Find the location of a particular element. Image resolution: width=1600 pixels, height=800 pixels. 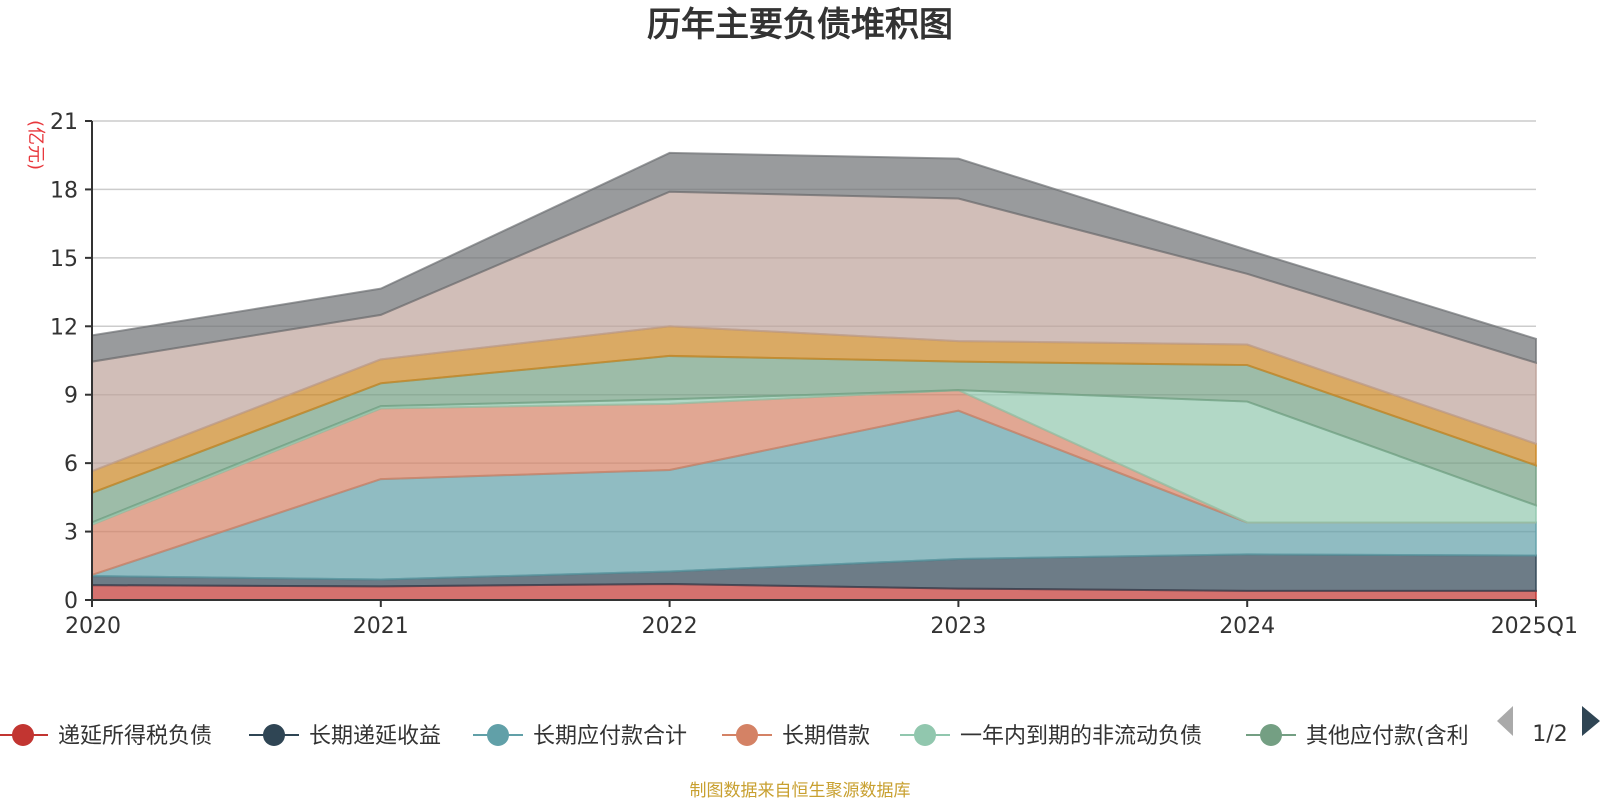

x-tick-label: 2024 is located at coordinates (1247, 626).